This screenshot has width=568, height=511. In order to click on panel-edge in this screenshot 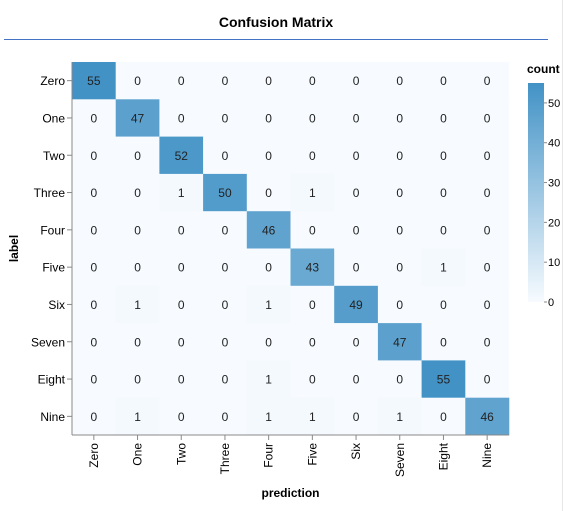, I will do `click(562, 255)`.